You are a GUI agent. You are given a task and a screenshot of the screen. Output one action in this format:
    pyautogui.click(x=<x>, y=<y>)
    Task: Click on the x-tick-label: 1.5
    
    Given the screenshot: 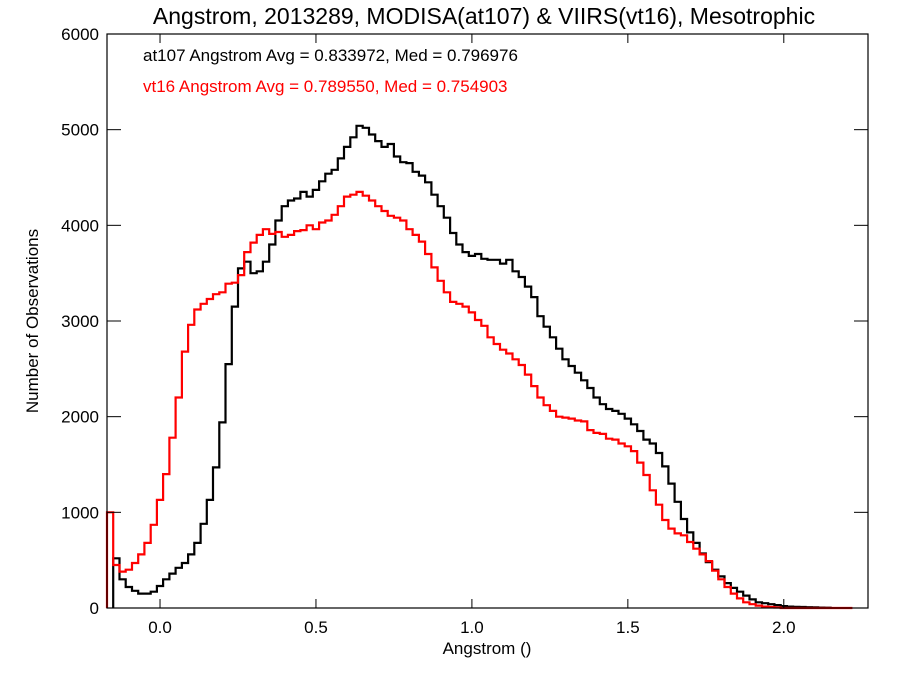 What is the action you would take?
    pyautogui.click(x=628, y=627)
    